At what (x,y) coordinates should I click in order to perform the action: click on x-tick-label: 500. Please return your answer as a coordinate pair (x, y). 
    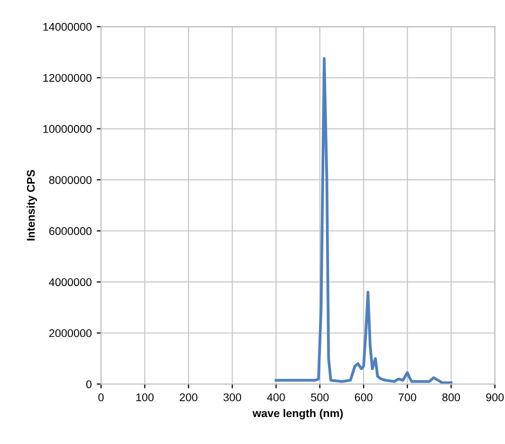
    Looking at the image, I should click on (320, 397).